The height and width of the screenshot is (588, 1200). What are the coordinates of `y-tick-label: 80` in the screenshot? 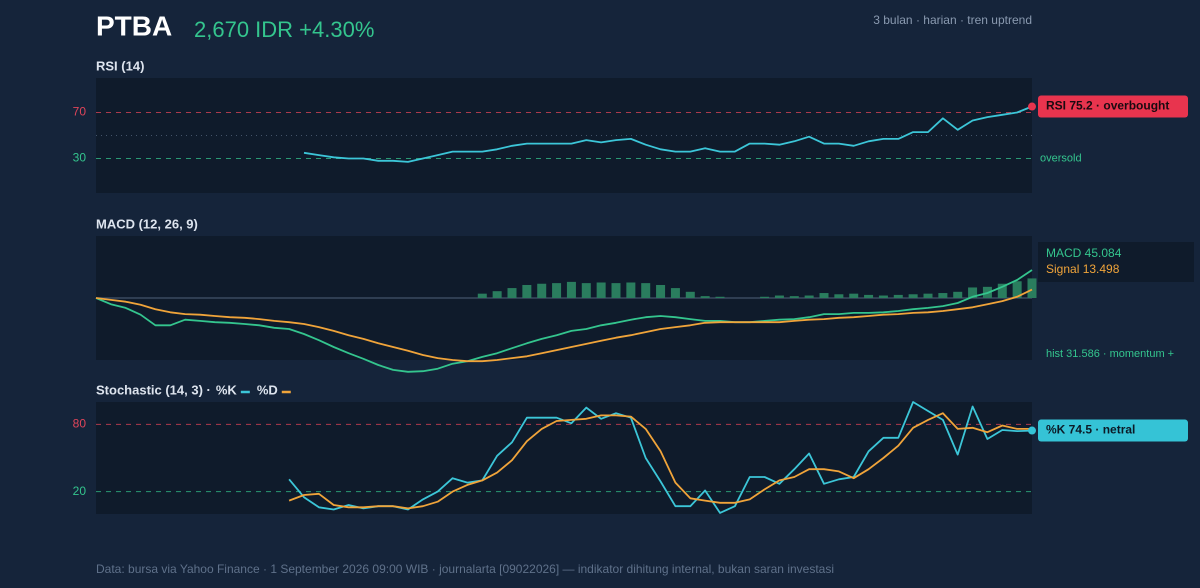 It's located at (80, 424).